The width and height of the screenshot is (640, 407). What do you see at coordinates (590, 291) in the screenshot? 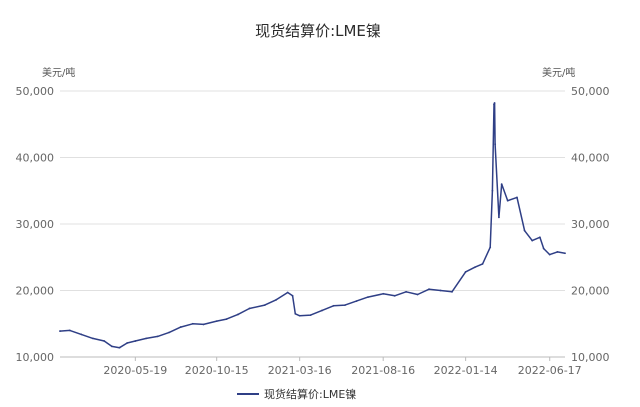
I see `y-tick-label-right: 20,000` at bounding box center [590, 291].